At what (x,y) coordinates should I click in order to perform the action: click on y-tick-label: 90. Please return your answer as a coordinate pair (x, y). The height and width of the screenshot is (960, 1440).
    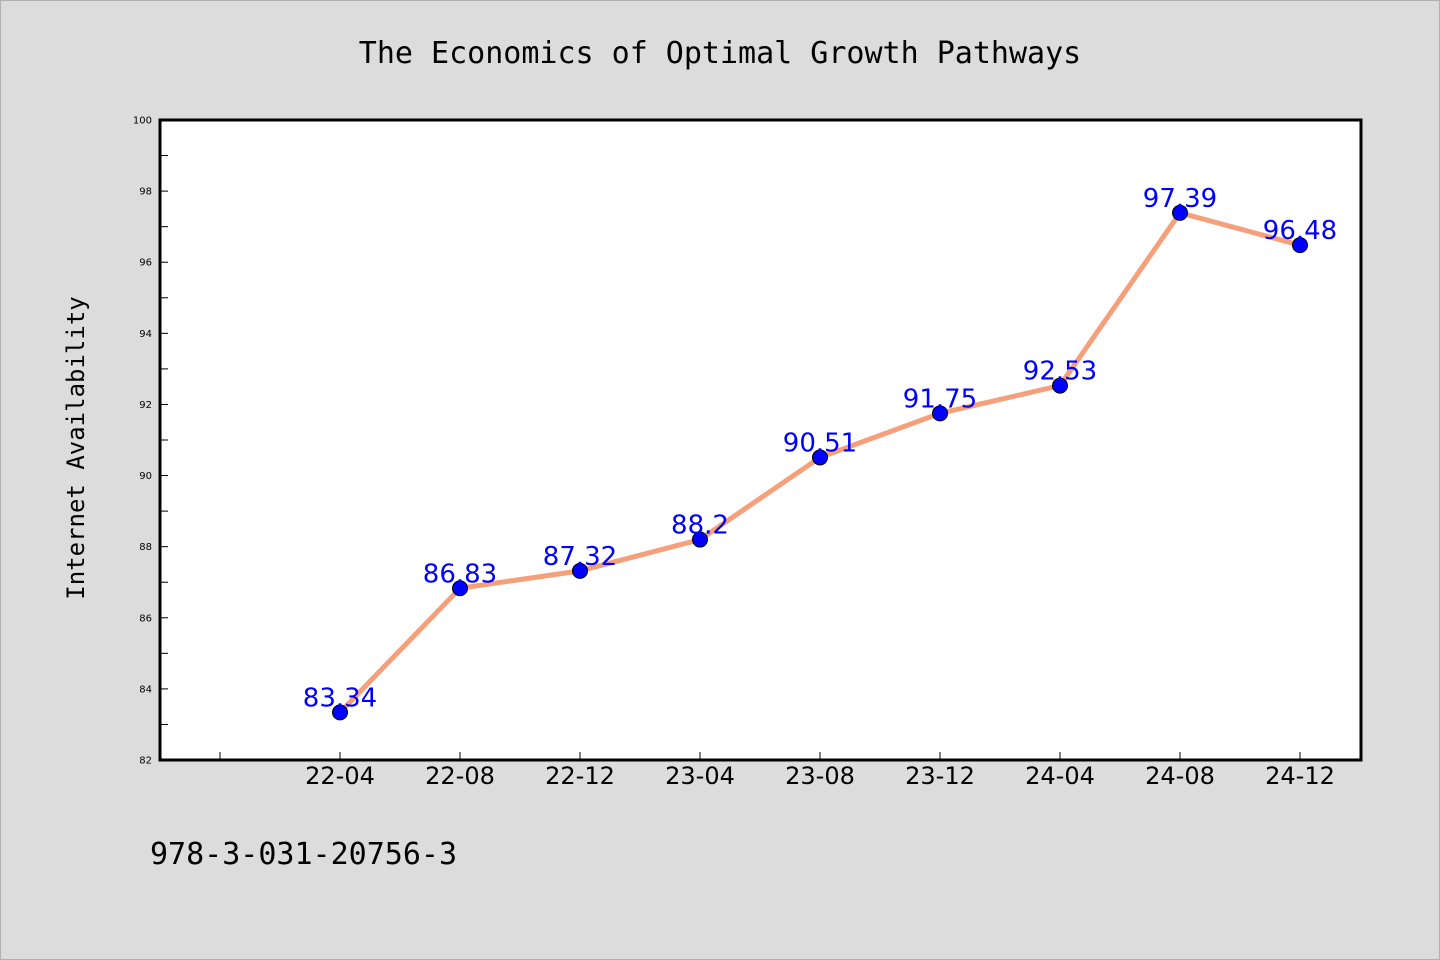
    Looking at the image, I should click on (145, 476).